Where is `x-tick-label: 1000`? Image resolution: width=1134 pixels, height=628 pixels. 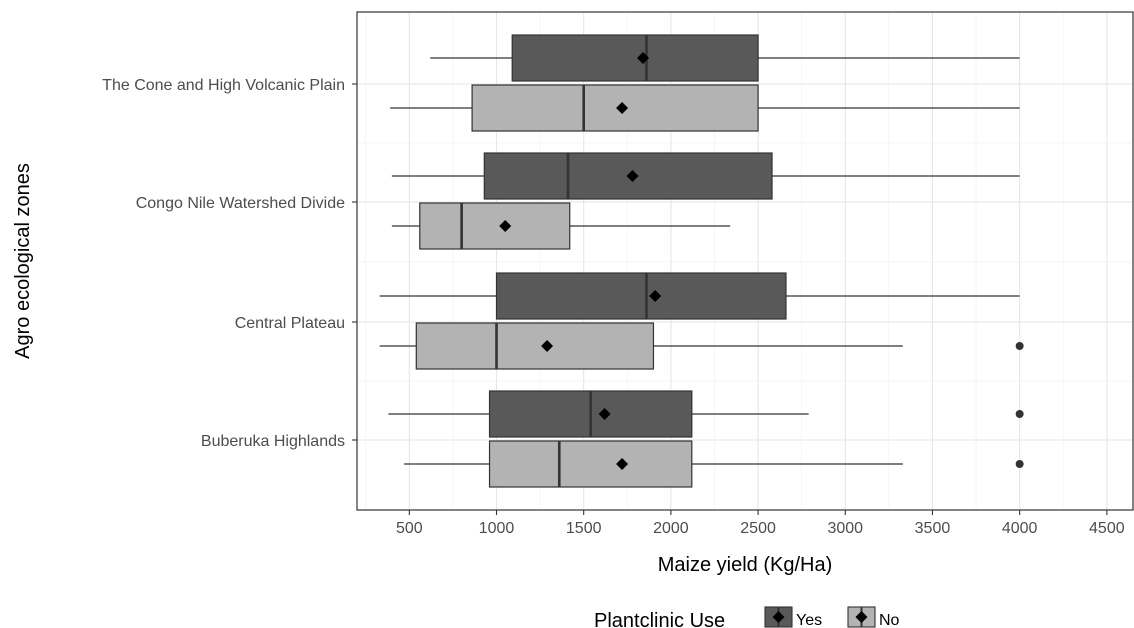 x-tick-label: 1000 is located at coordinates (497, 528).